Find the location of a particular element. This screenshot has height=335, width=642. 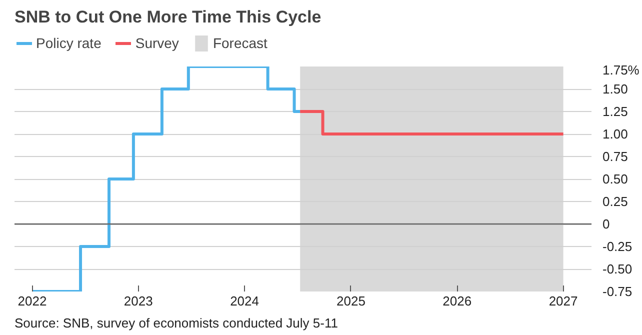

legend-label: Forecast is located at coordinates (240, 43).